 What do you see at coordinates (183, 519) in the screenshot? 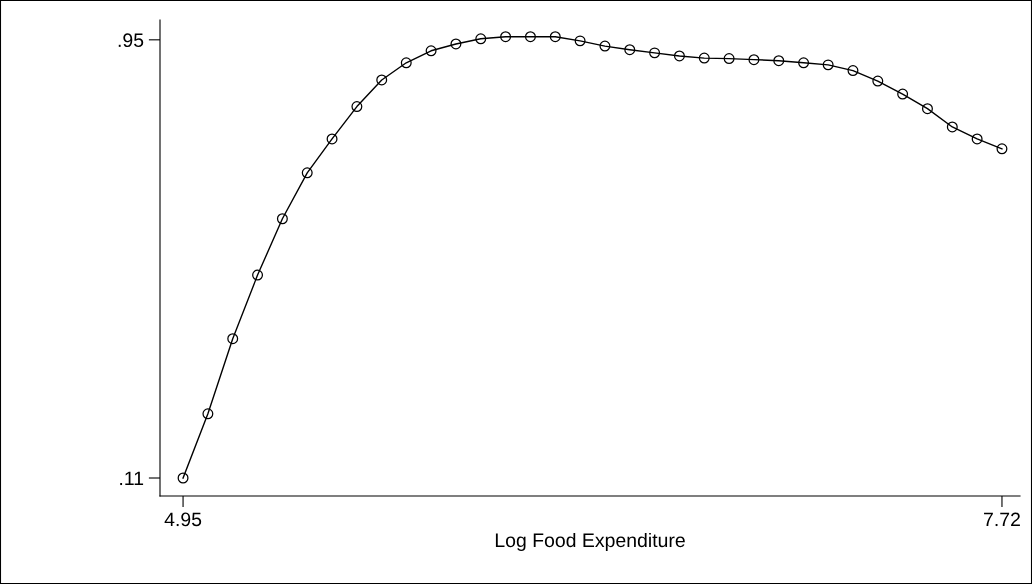
I see `x-tick-label: 4.95` at bounding box center [183, 519].